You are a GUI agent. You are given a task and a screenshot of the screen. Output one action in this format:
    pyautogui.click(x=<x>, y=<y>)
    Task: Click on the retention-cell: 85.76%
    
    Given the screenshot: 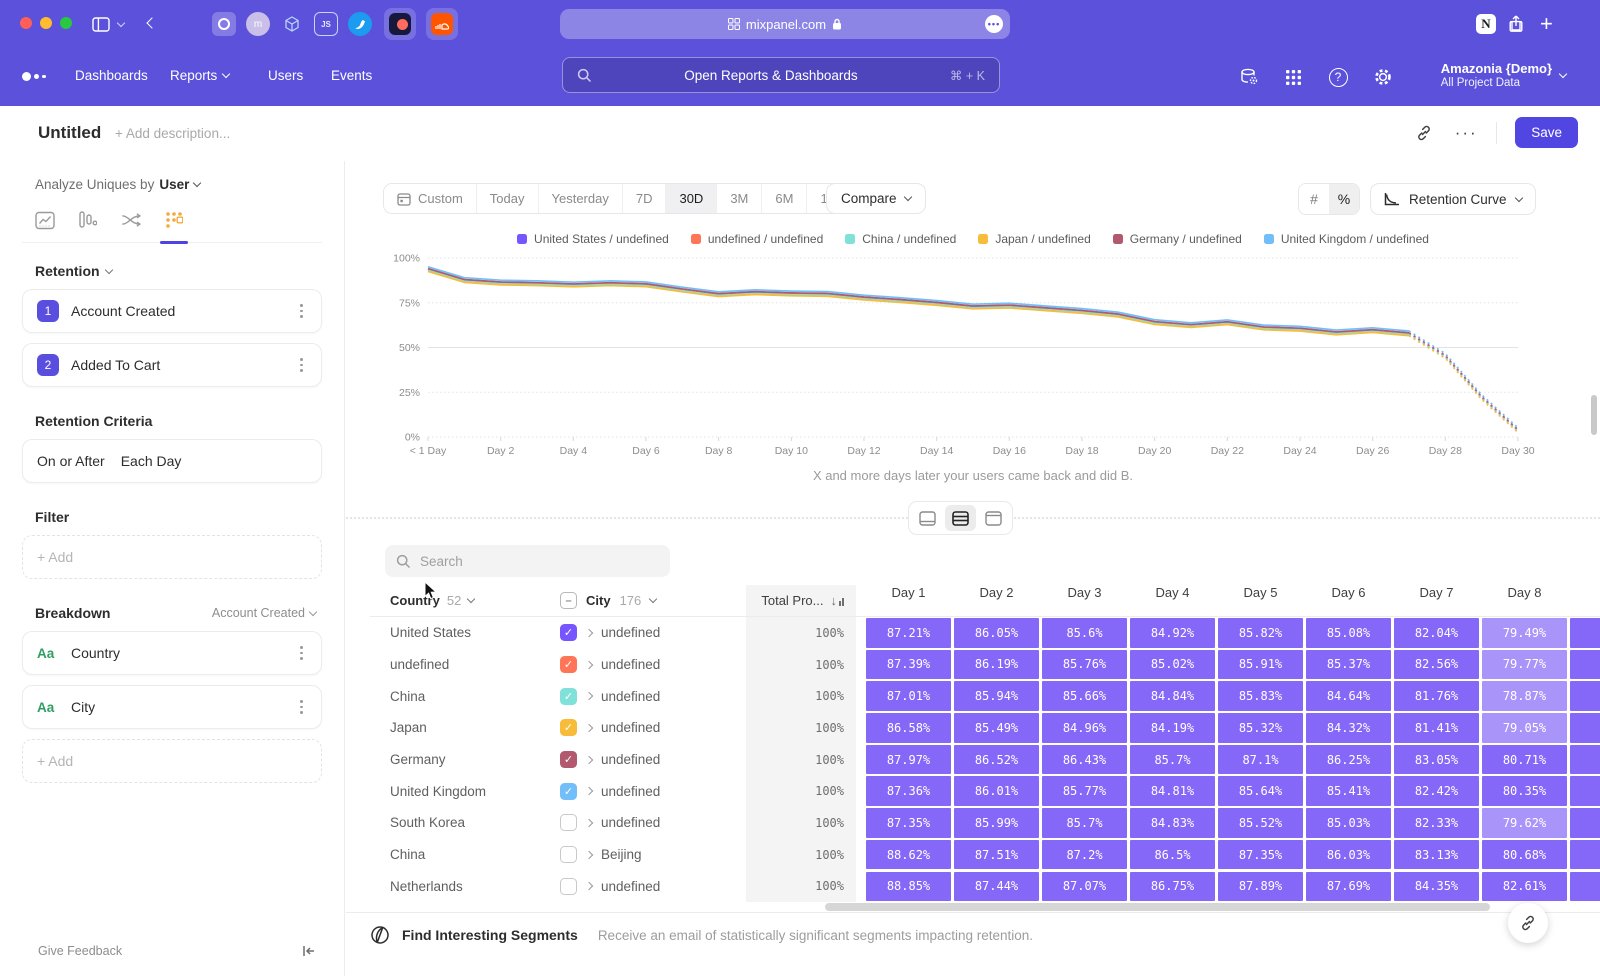 What is the action you would take?
    pyautogui.click(x=1084, y=664)
    